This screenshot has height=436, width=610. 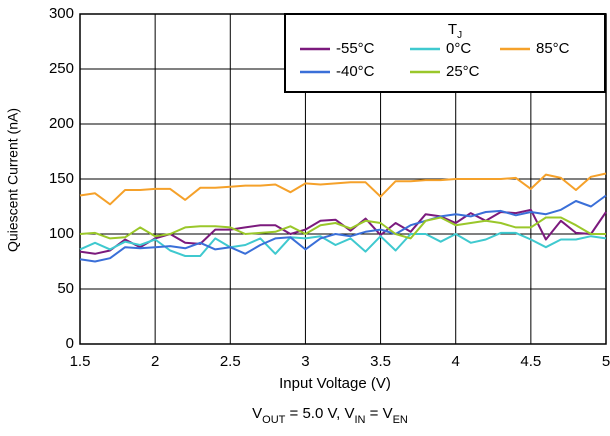 I want to click on y-tick-label: 0, so click(x=70, y=343).